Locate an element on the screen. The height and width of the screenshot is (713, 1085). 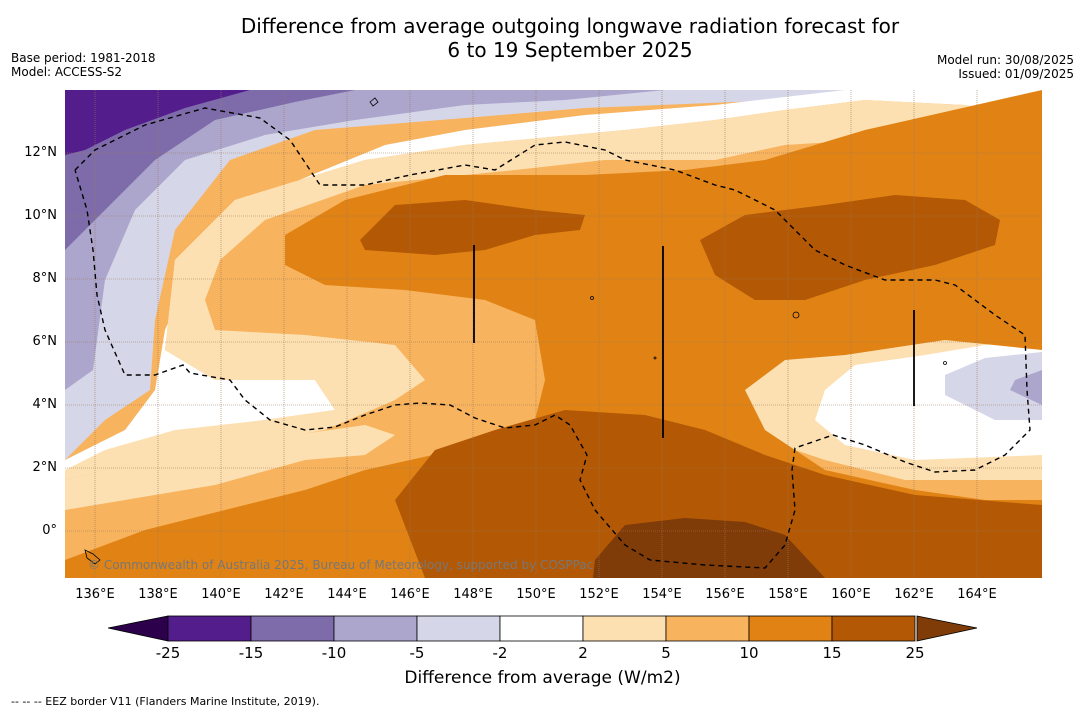
lon-label-164e: 164°E is located at coordinates (977, 594).